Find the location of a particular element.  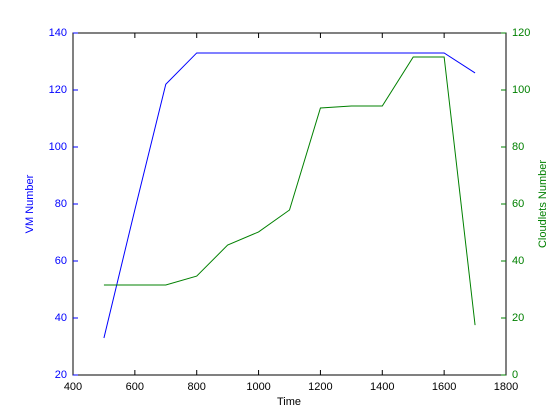

y-tick-label: 120 is located at coordinates (58, 90).